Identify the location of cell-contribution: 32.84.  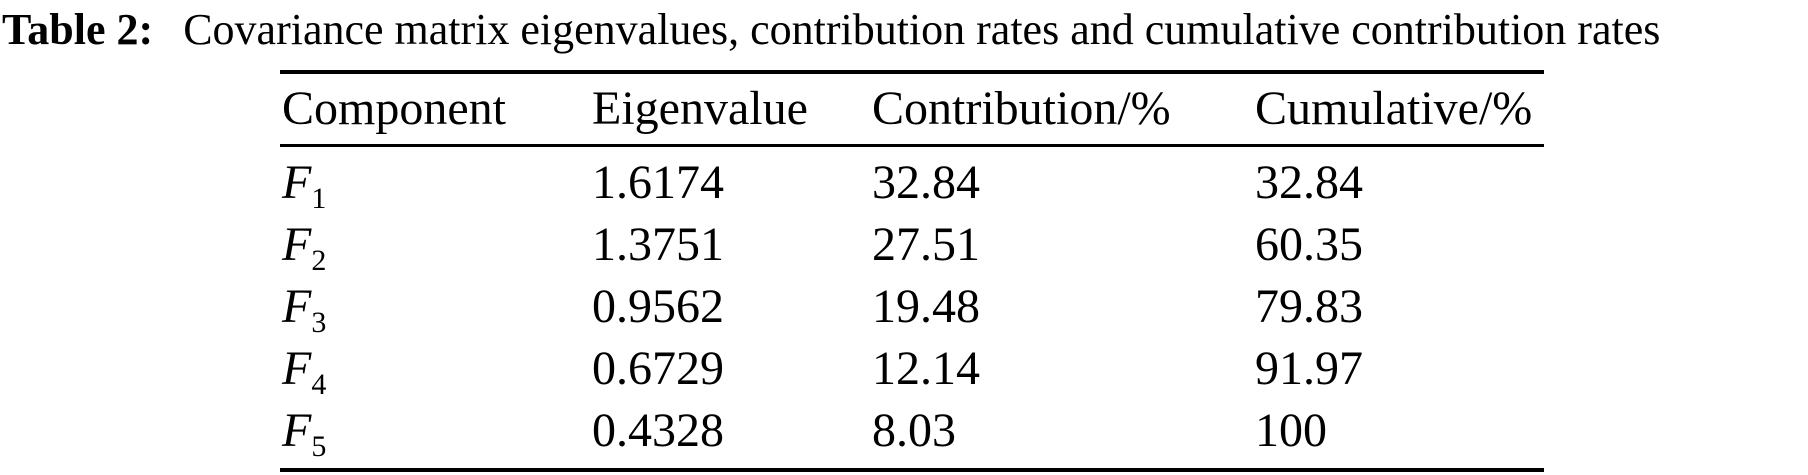
(926, 182).